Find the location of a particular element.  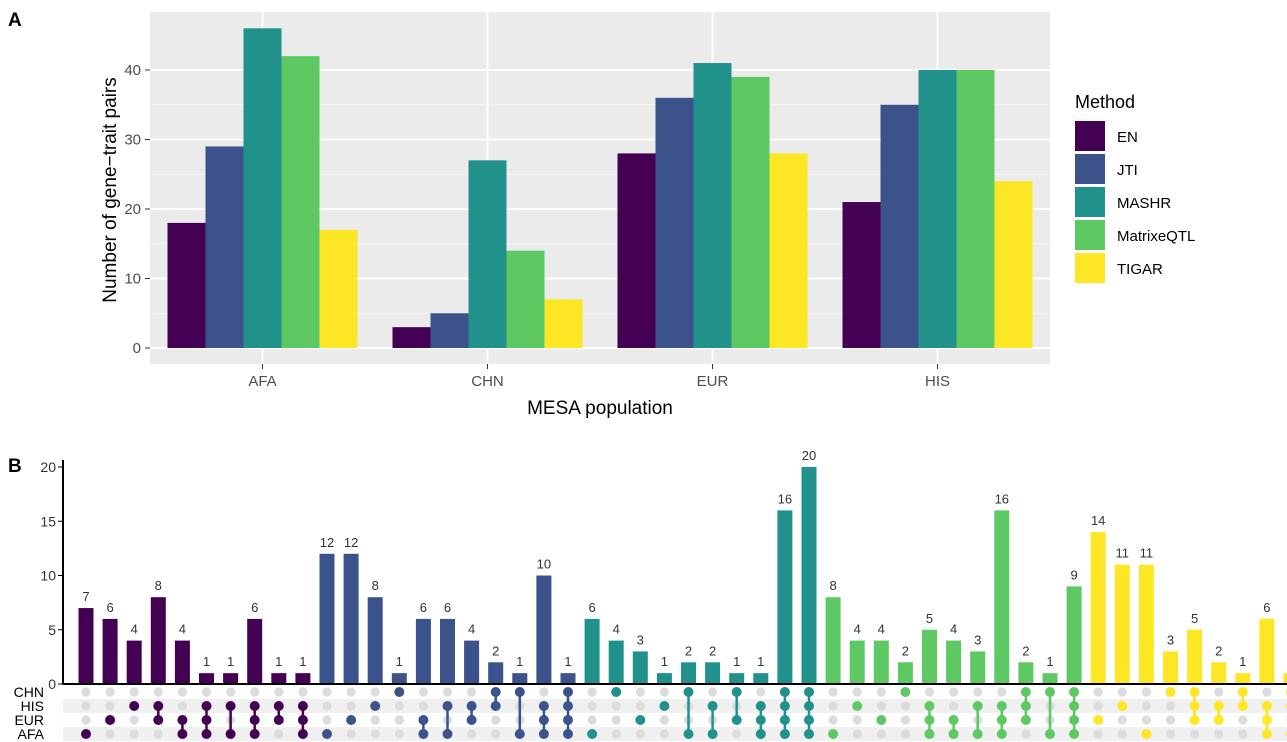

y-tick-label: 30 is located at coordinates (132, 140).